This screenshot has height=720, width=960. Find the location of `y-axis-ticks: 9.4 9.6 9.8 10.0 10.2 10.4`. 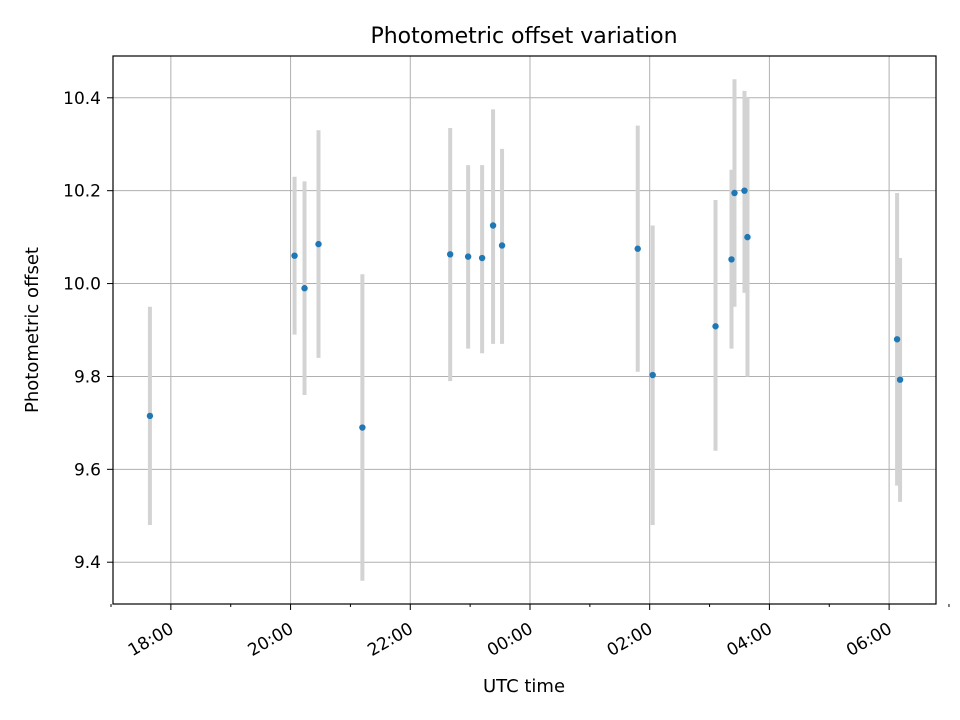

y-axis-ticks: 9.4 9.6 9.8 10.0 10.2 10.4 is located at coordinates (88, 331).